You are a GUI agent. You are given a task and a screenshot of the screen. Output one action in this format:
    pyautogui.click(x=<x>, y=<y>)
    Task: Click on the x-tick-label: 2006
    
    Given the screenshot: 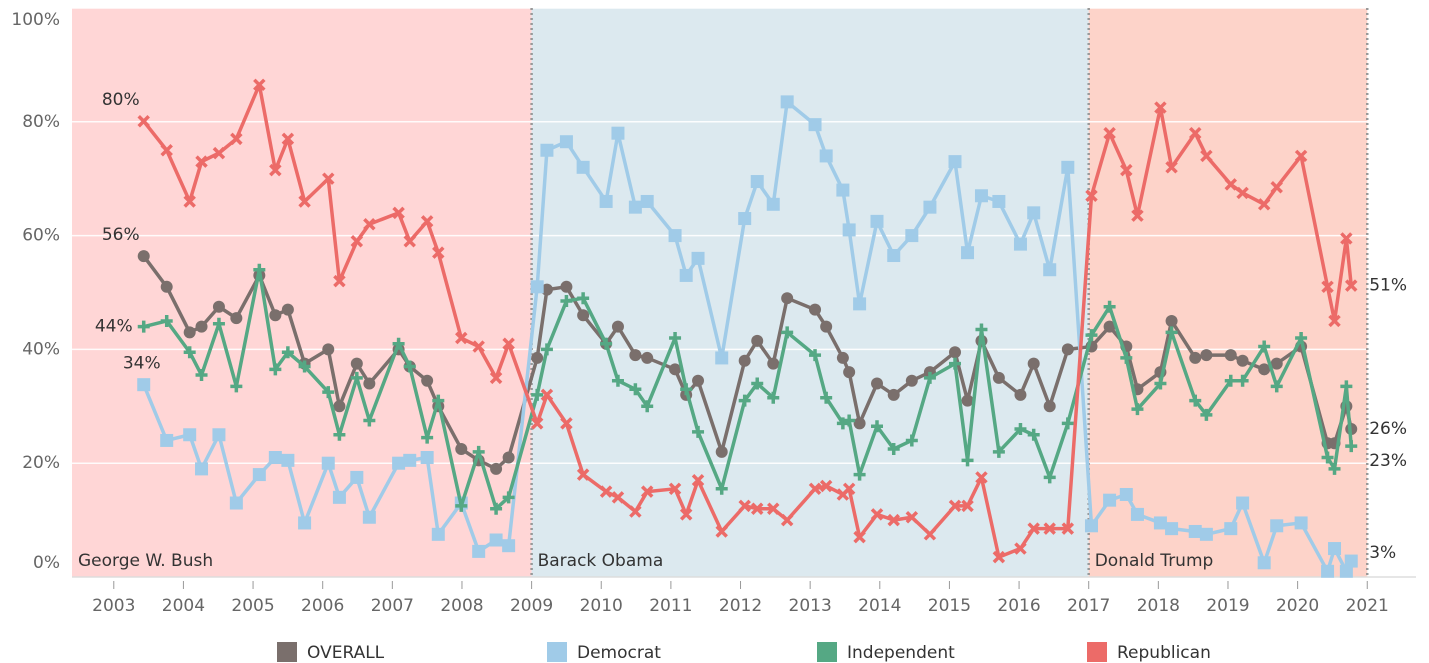 What is the action you would take?
    pyautogui.click(x=322, y=606)
    